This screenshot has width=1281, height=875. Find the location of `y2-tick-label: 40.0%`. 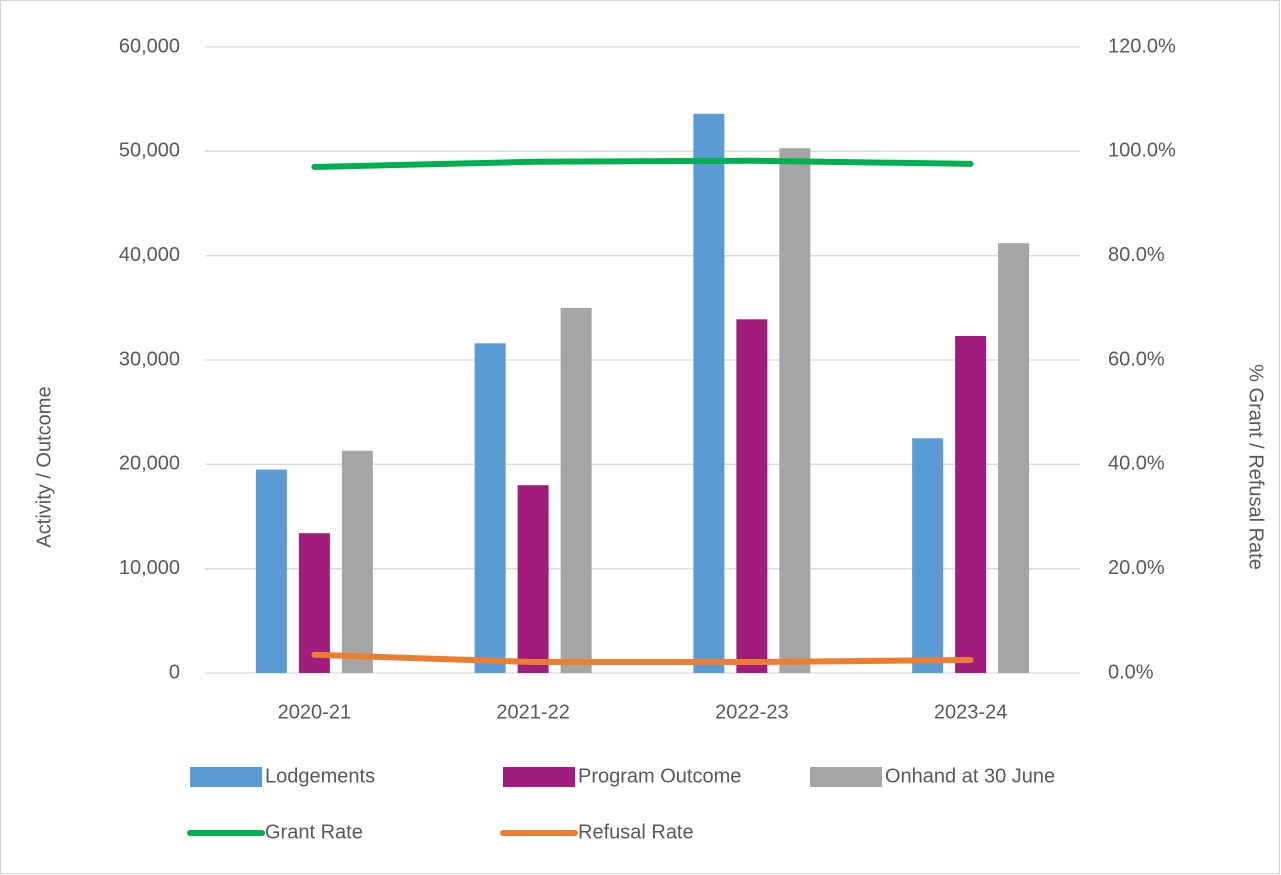

y2-tick-label: 40.0% is located at coordinates (1136, 464).